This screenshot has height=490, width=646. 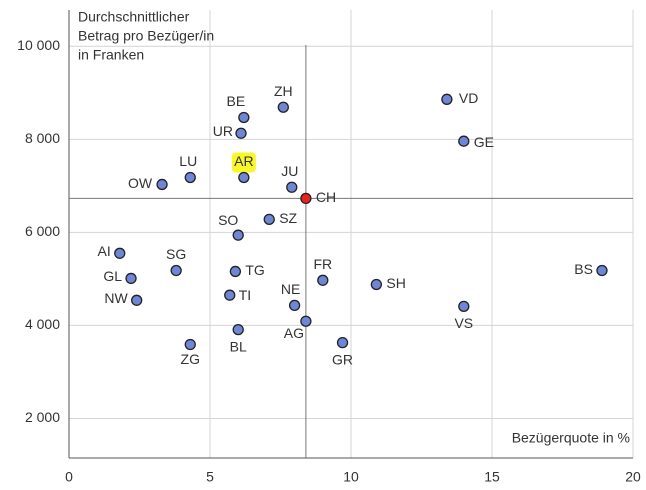 I want to click on label-highlight, so click(x=243, y=162).